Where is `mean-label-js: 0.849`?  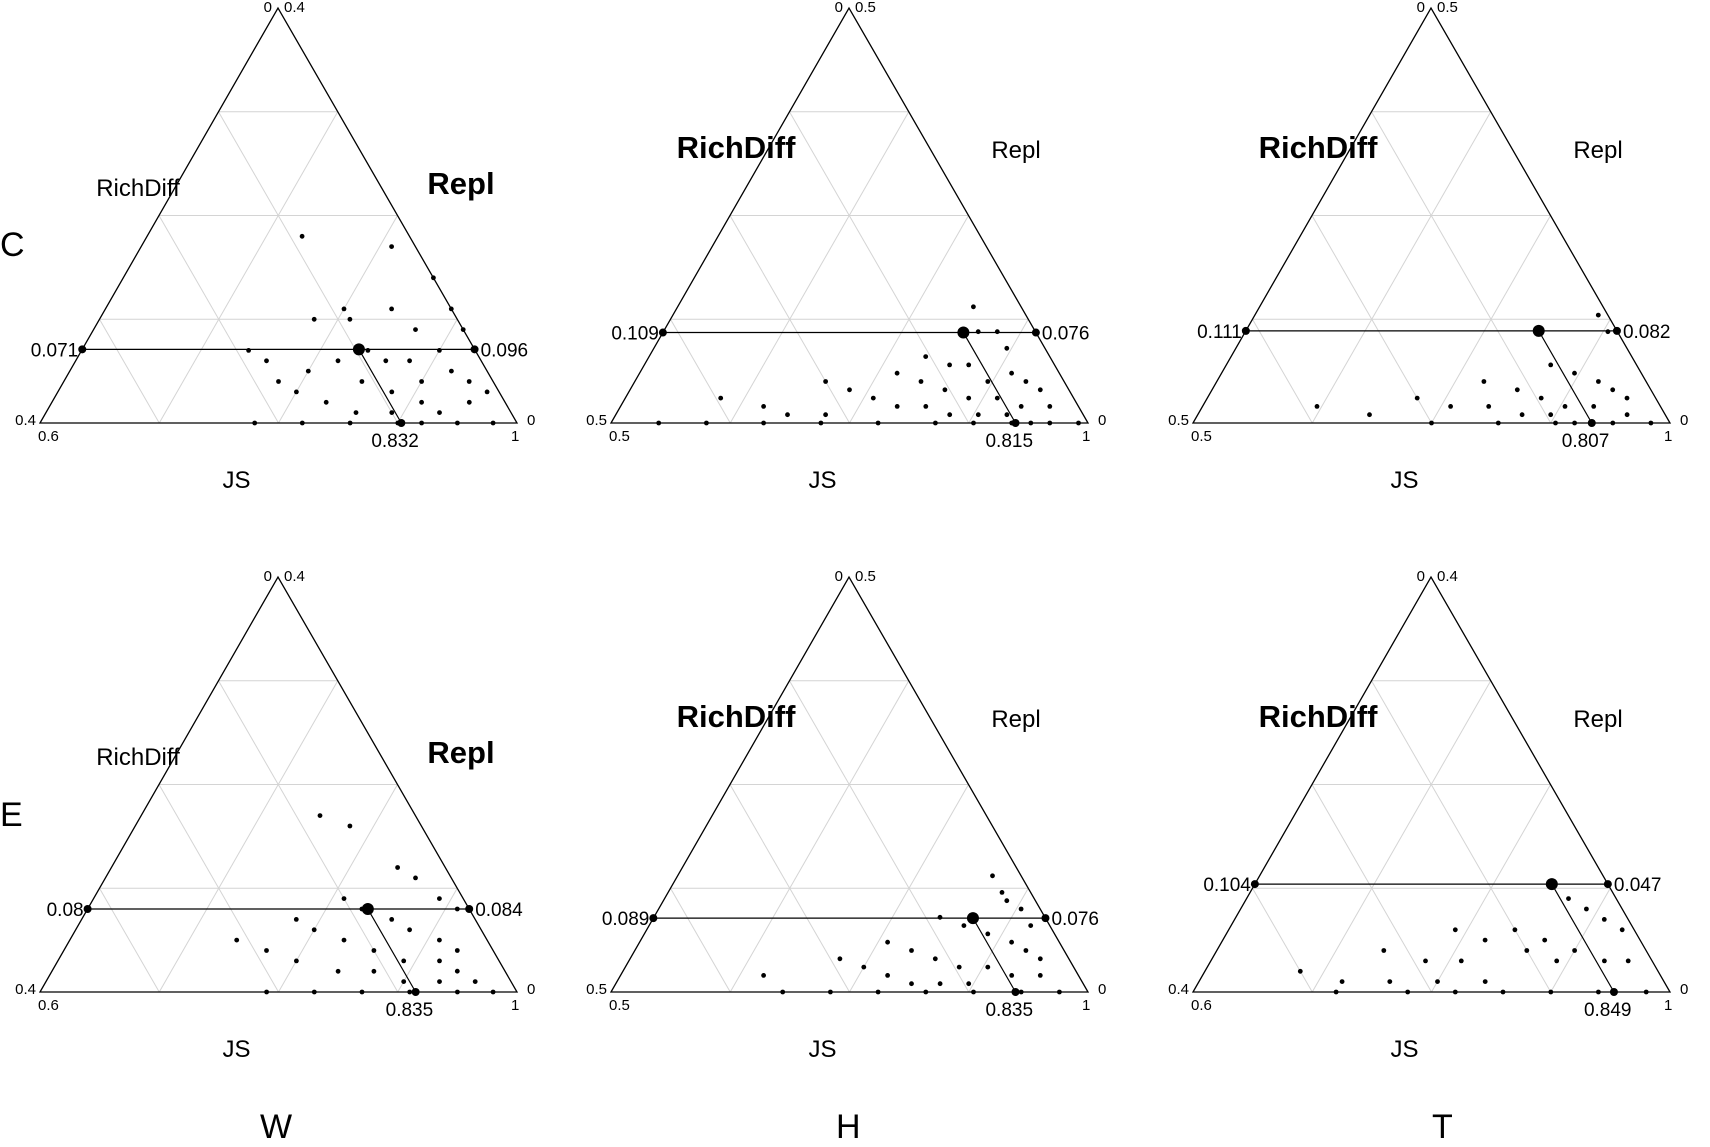
mean-label-js: 0.849 is located at coordinates (1608, 1010).